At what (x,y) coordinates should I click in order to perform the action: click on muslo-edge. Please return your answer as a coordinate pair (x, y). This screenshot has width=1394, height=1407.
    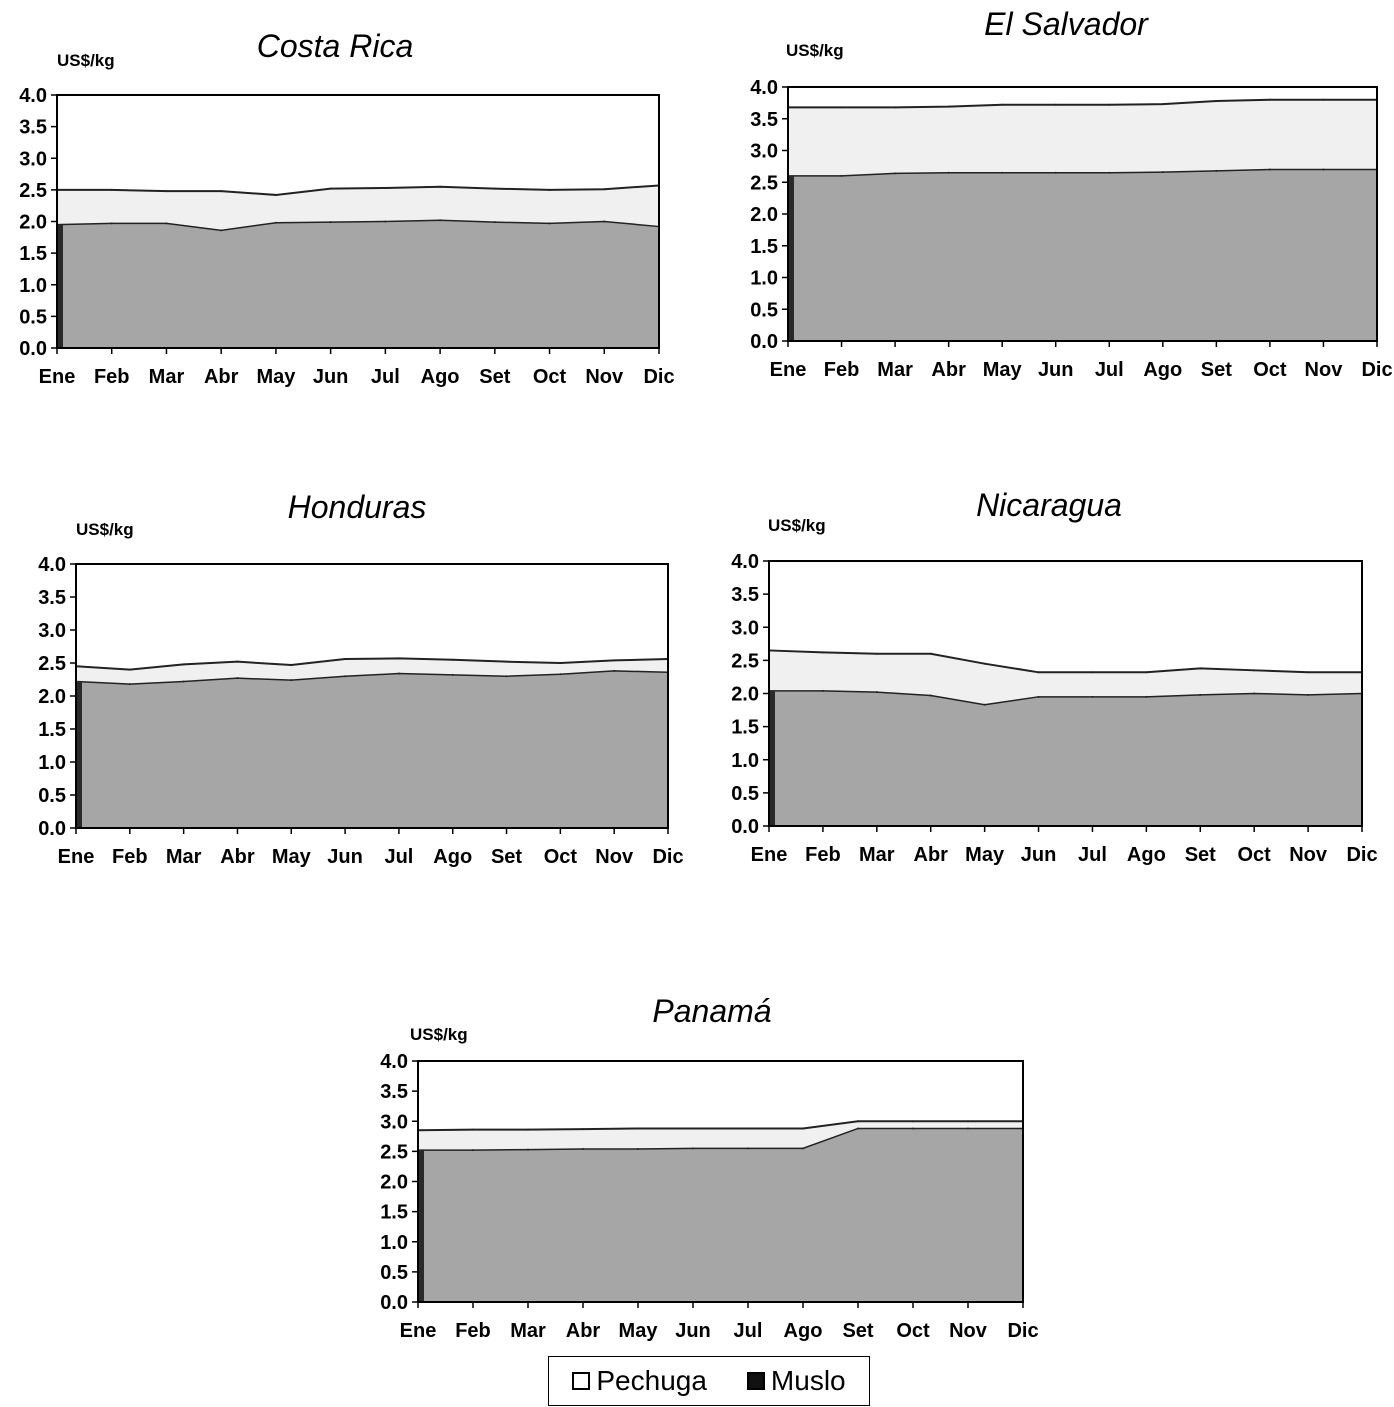
    Looking at the image, I should click on (60, 286).